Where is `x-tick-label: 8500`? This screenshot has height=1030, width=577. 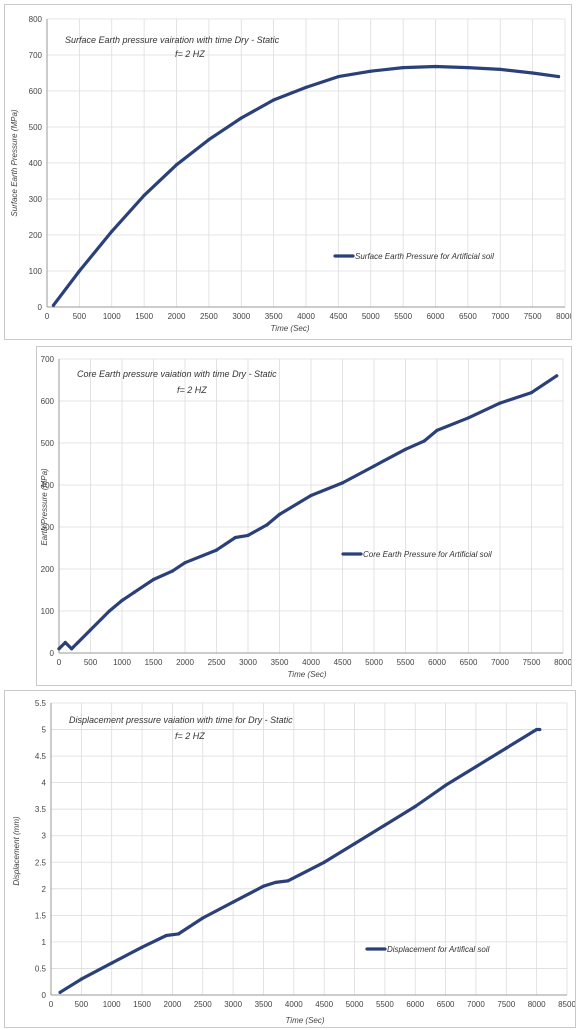
x-tick-label: 8500 is located at coordinates (566, 1004).